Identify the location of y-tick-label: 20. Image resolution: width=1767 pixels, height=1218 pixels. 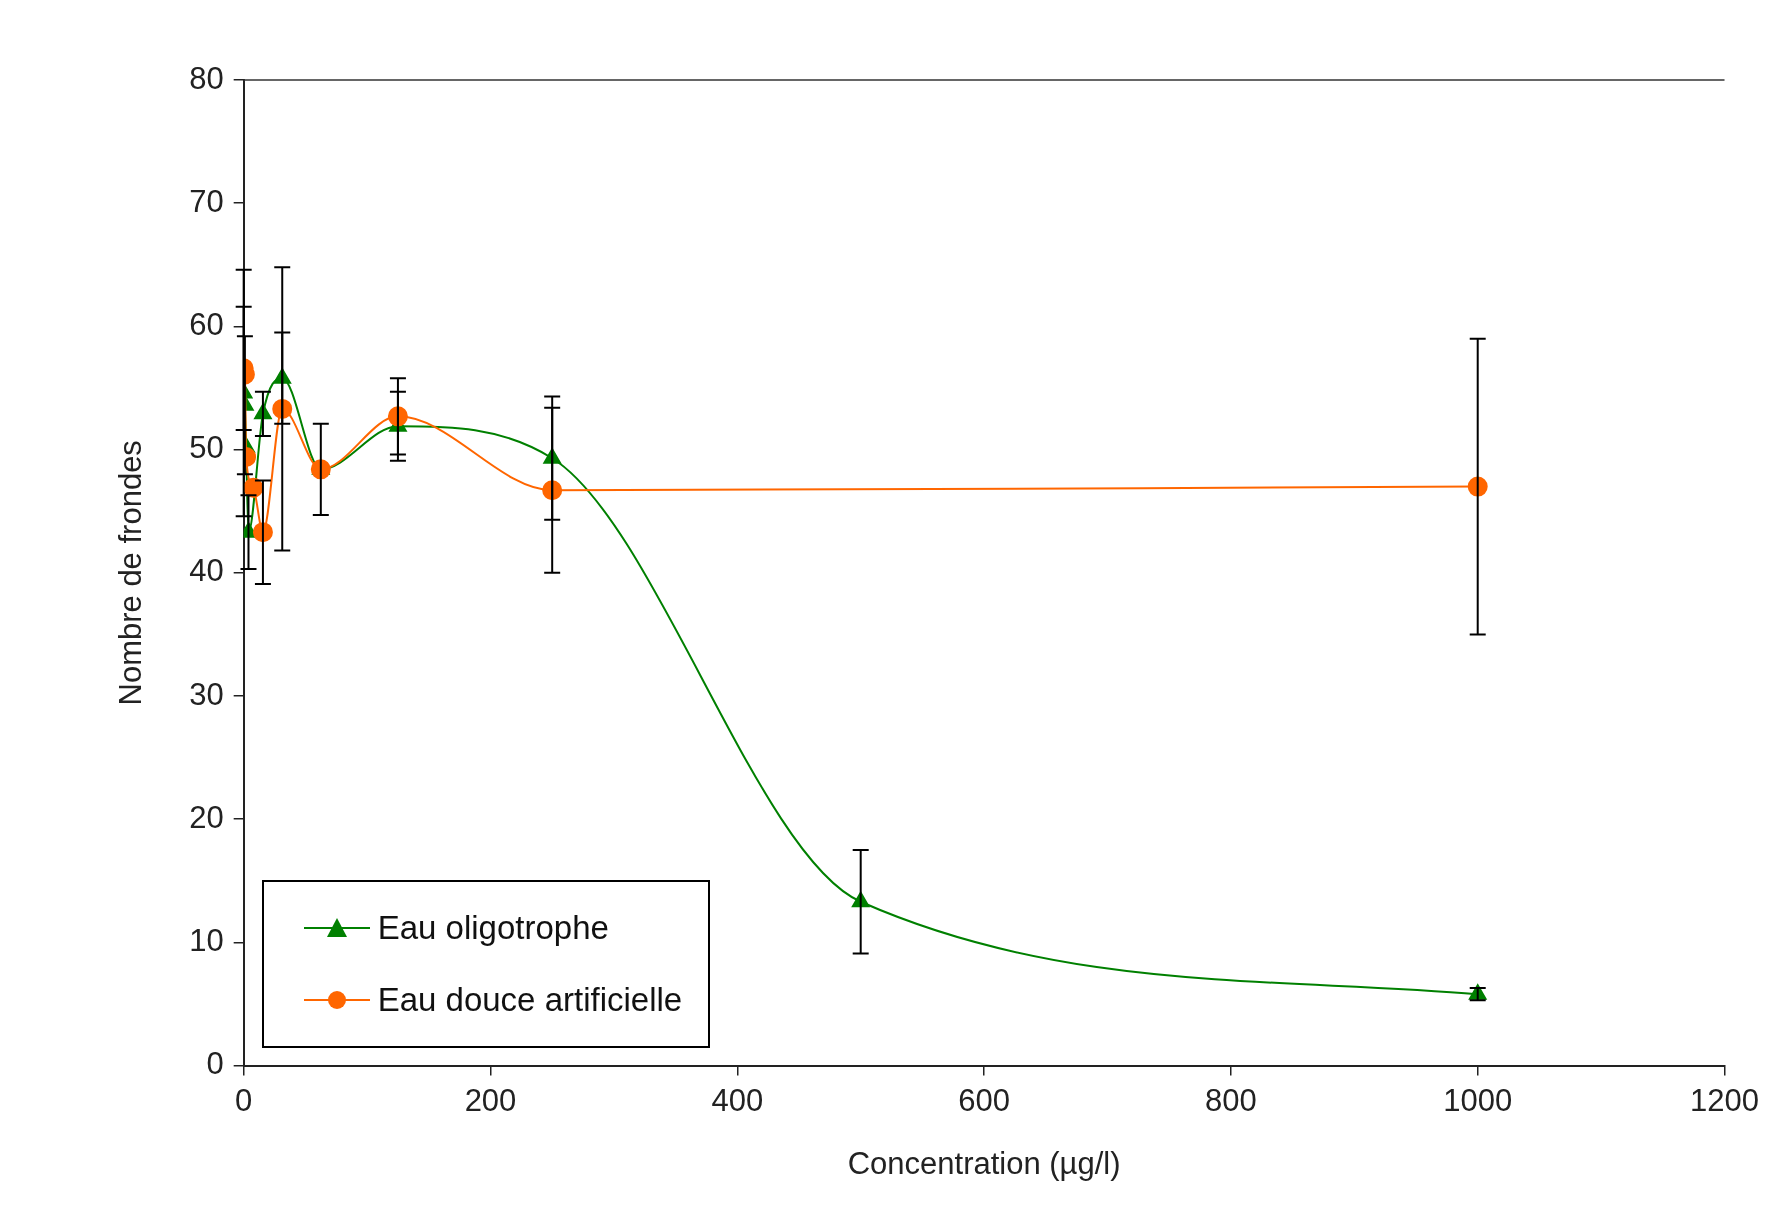
(206, 817).